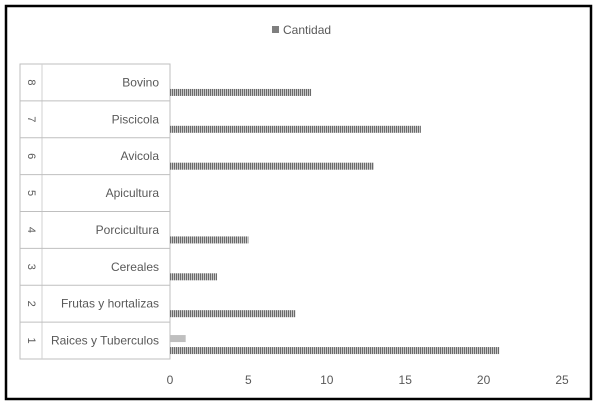 Image resolution: width=599 pixels, height=412 pixels. I want to click on x-tick-label: 10, so click(327, 380).